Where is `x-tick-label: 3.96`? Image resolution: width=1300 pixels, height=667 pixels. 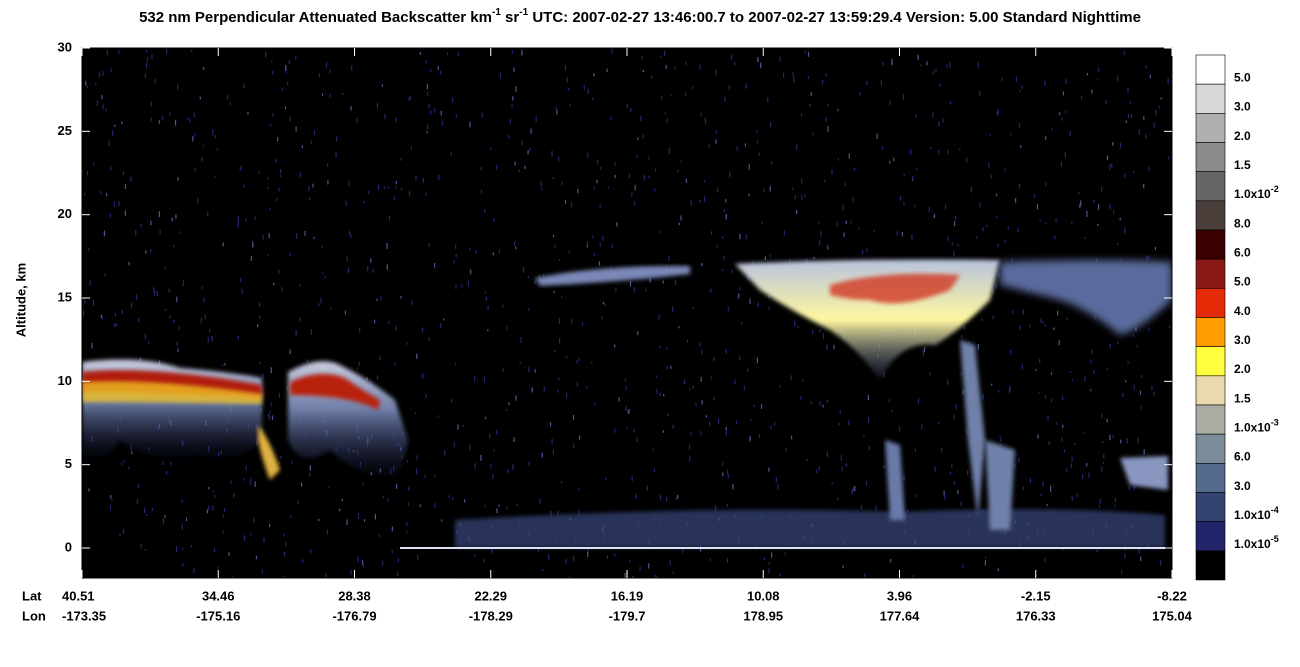 x-tick-label: 3.96 is located at coordinates (899, 595).